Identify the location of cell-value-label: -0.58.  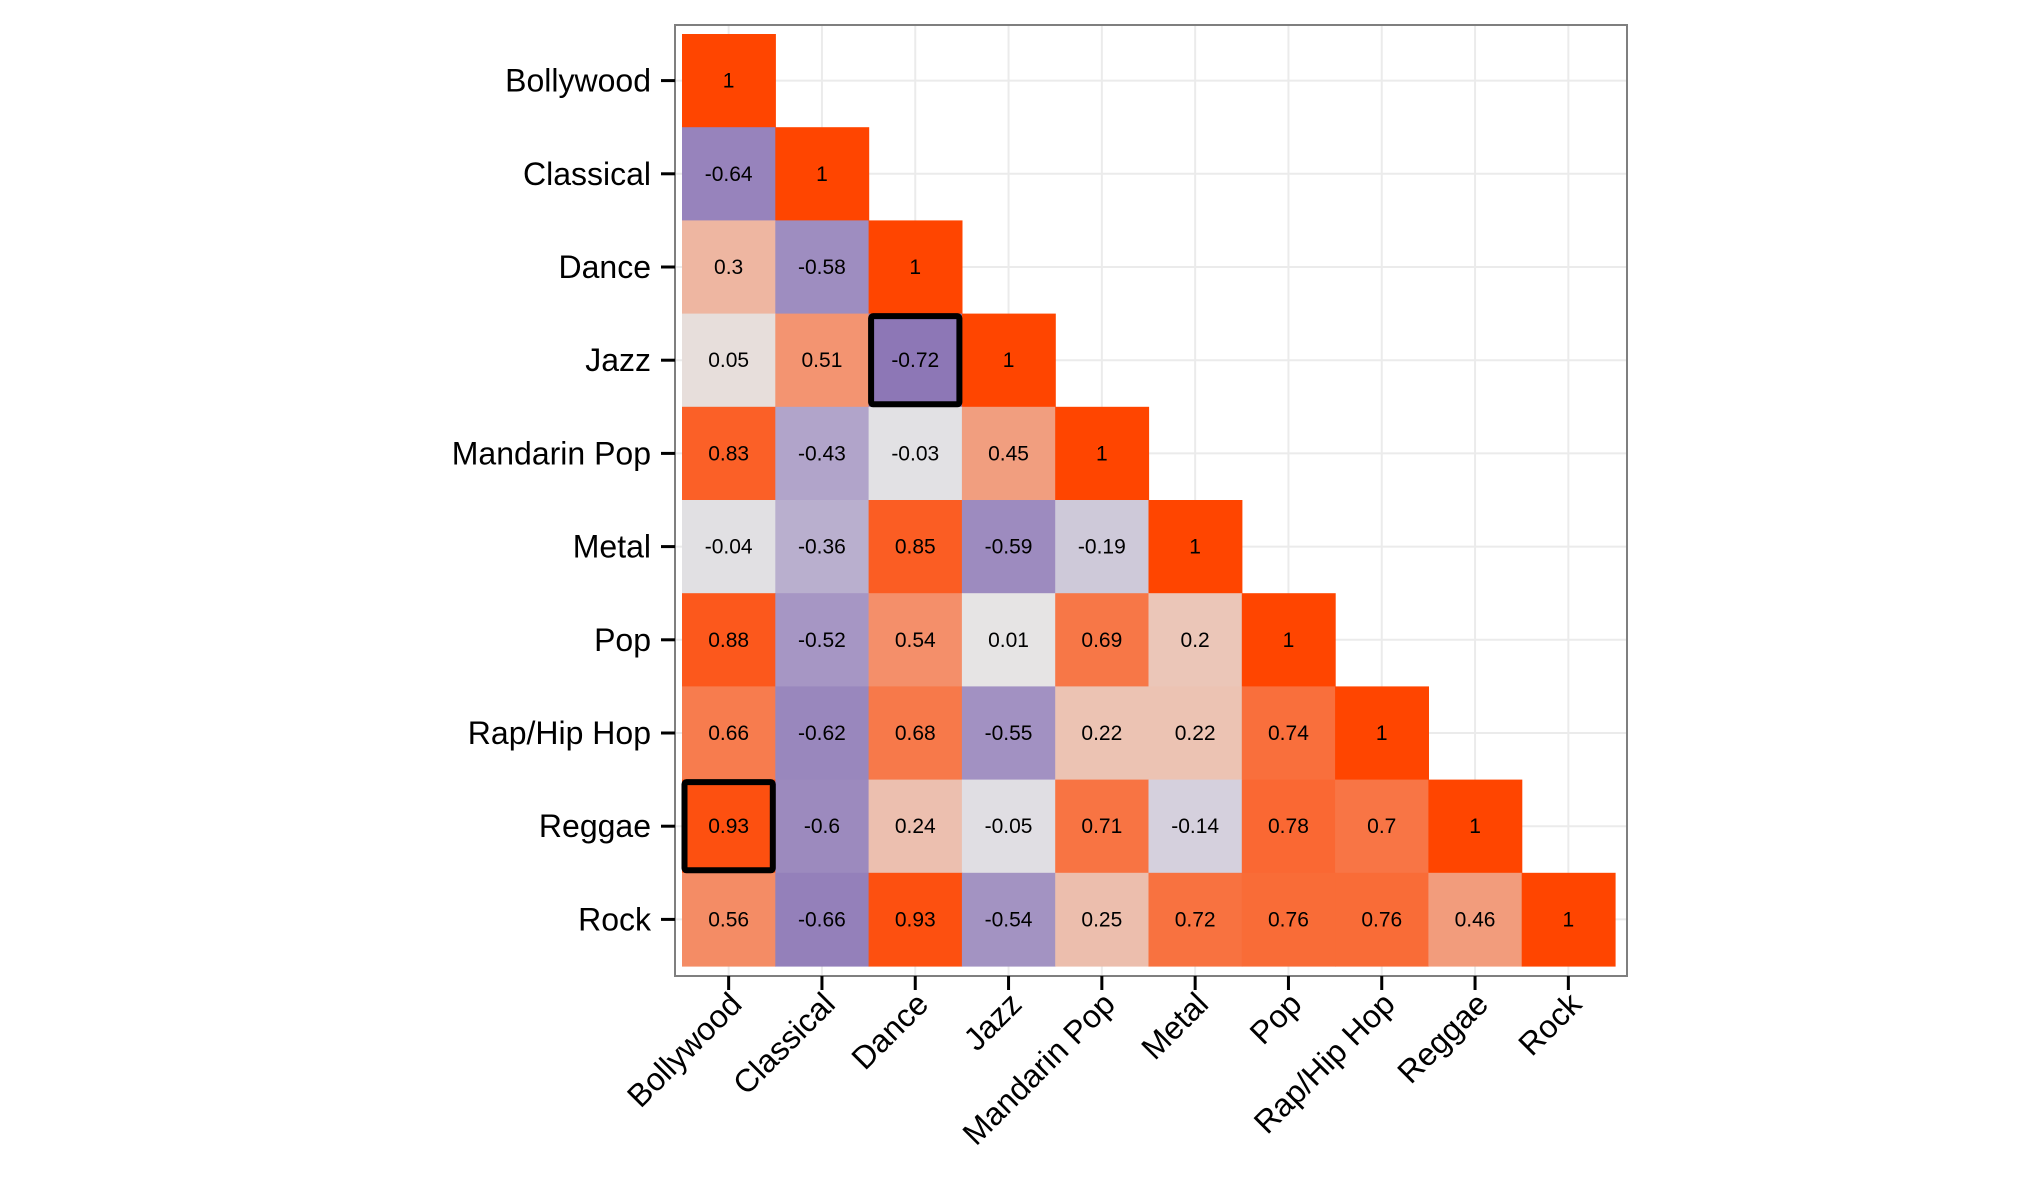
(822, 267).